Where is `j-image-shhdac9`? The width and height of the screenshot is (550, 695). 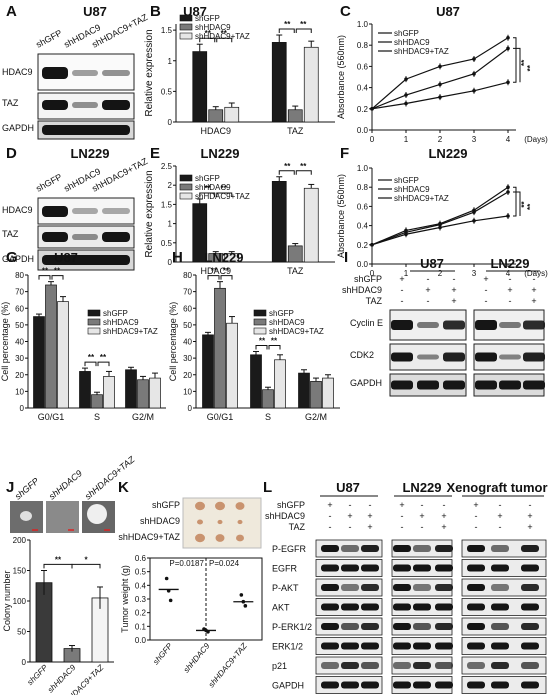 j-image-shhdac9 is located at coordinates (62, 517).